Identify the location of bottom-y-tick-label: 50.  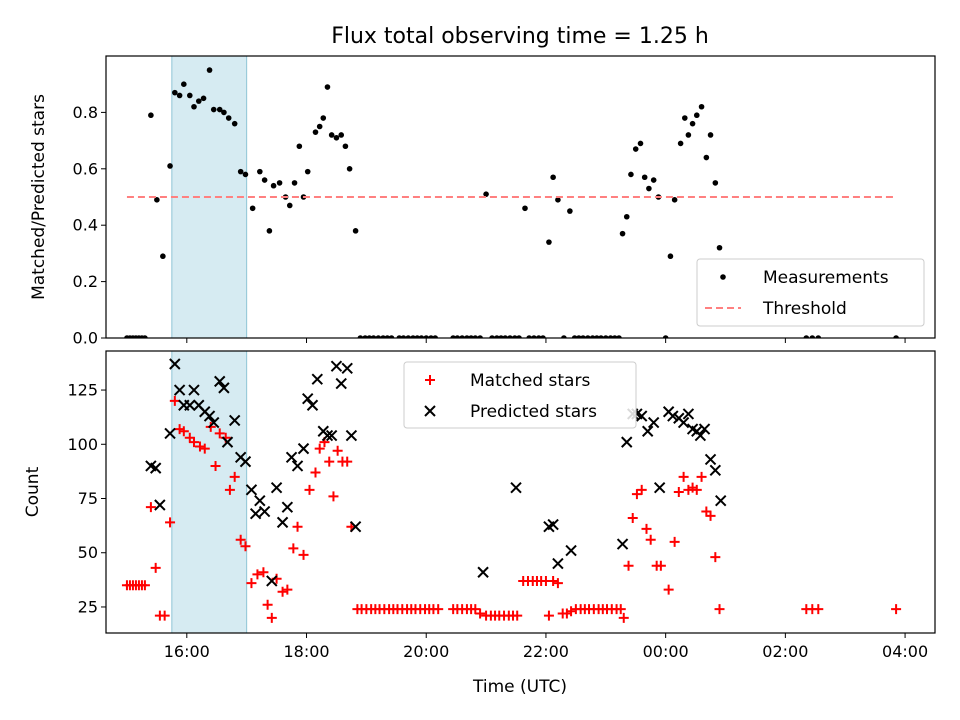
(88, 552).